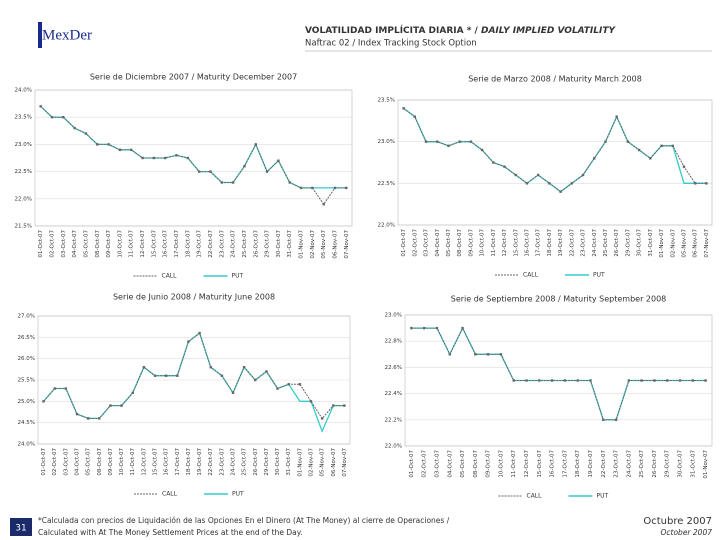 The height and width of the screenshot is (540, 720). I want to click on x-tick-label: 30-Oct-07, so click(279, 244).